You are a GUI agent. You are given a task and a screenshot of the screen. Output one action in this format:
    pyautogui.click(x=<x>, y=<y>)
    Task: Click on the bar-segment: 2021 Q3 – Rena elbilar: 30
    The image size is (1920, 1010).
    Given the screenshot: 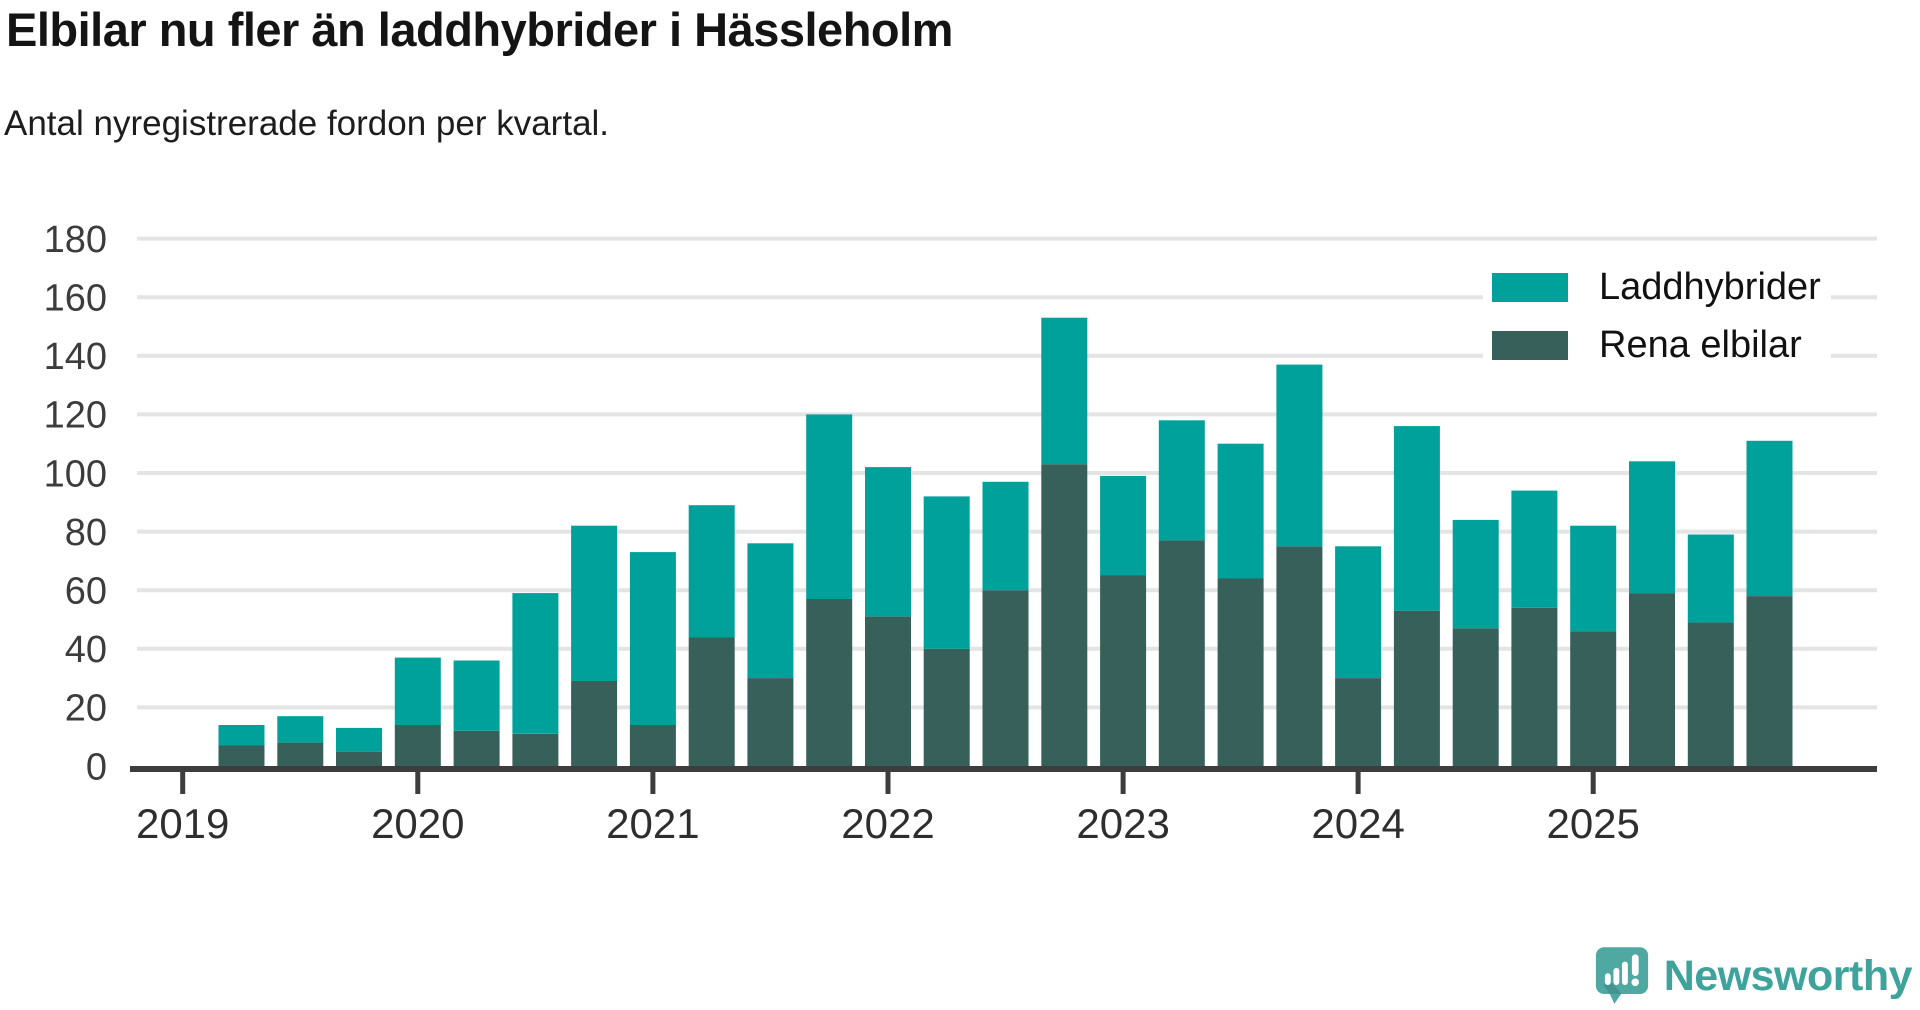 What is the action you would take?
    pyautogui.click(x=770, y=722)
    